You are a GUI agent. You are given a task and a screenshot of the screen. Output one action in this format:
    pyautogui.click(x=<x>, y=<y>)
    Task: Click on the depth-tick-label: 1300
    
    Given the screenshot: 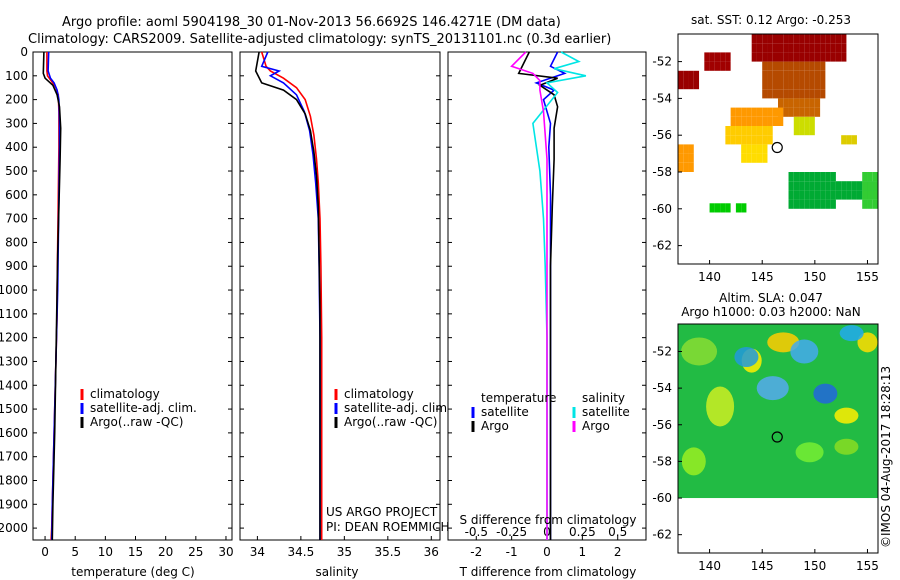 What is the action you would take?
    pyautogui.click(x=14, y=361)
    